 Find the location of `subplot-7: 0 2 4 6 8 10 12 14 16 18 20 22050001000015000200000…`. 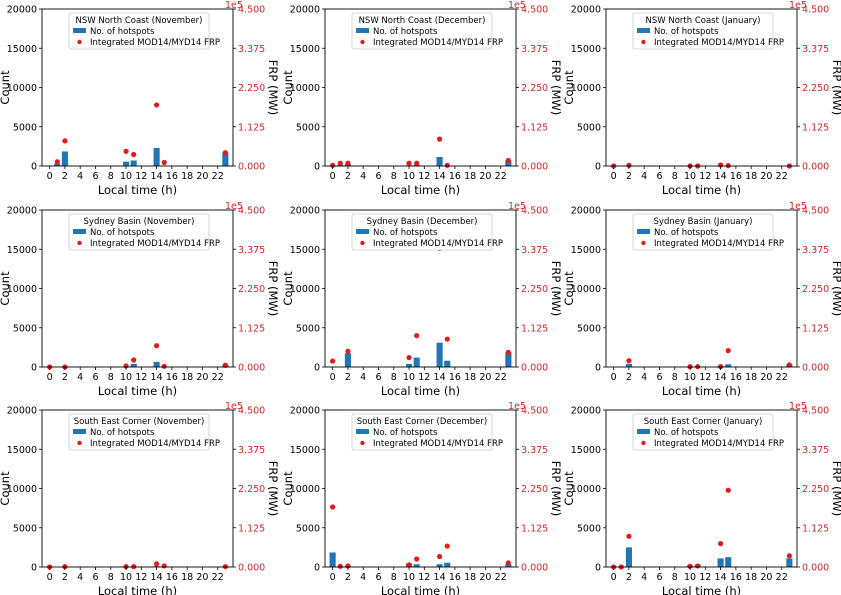

subplot-7: 0 2 4 6 8 10 12 14 16 18 20 22050001000015000200000… is located at coordinates (140, 498).